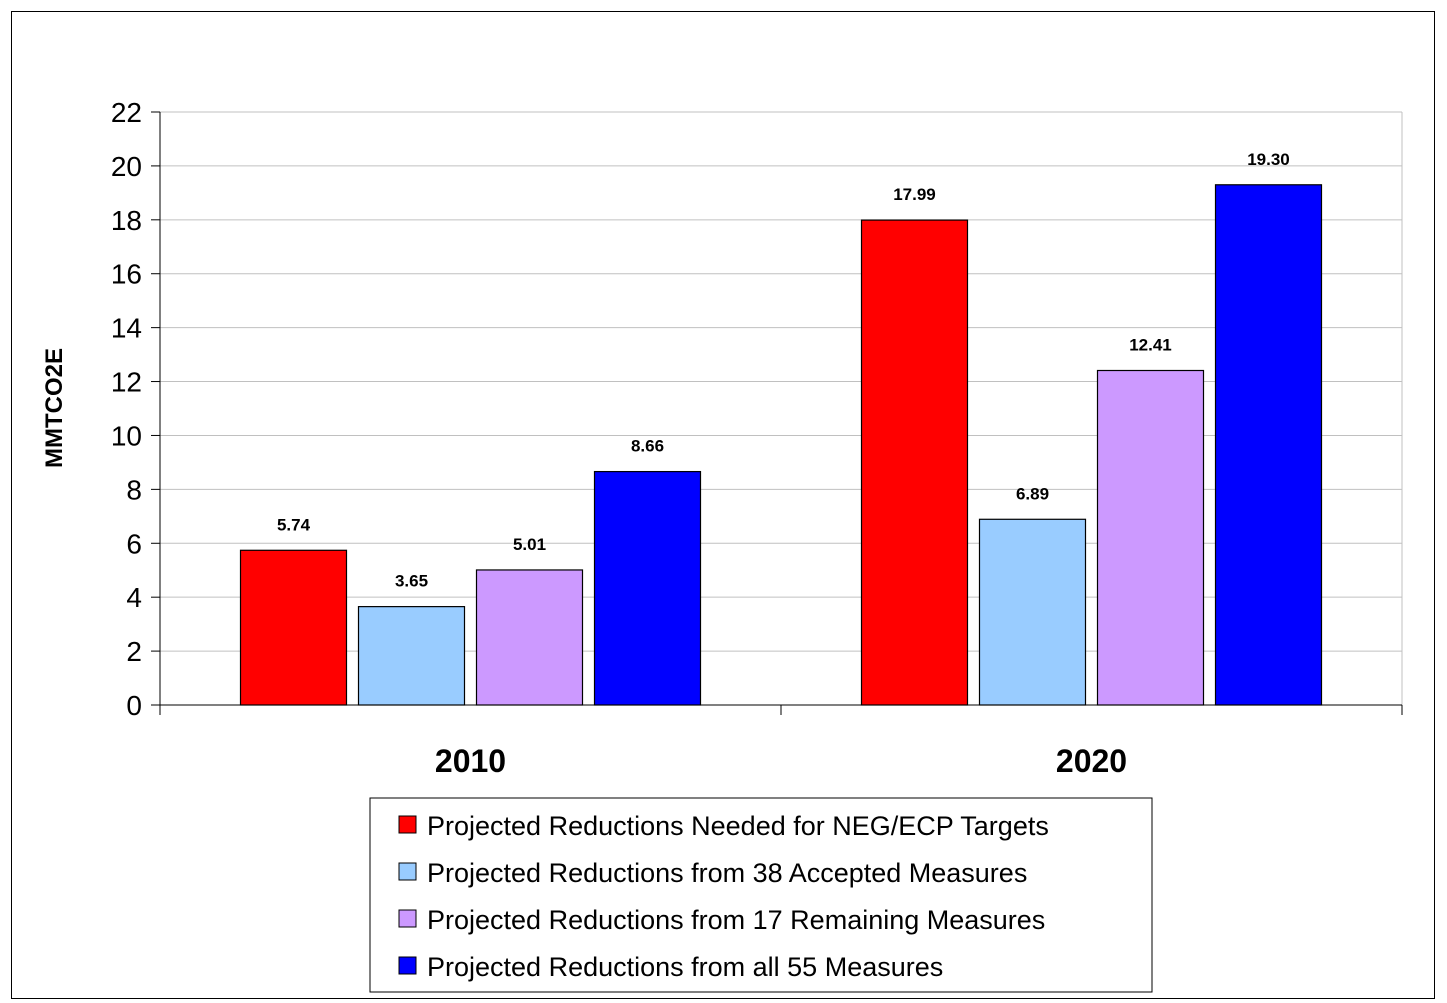  Describe the element at coordinates (134, 489) in the screenshot. I see `y-tick-label: 8` at that location.